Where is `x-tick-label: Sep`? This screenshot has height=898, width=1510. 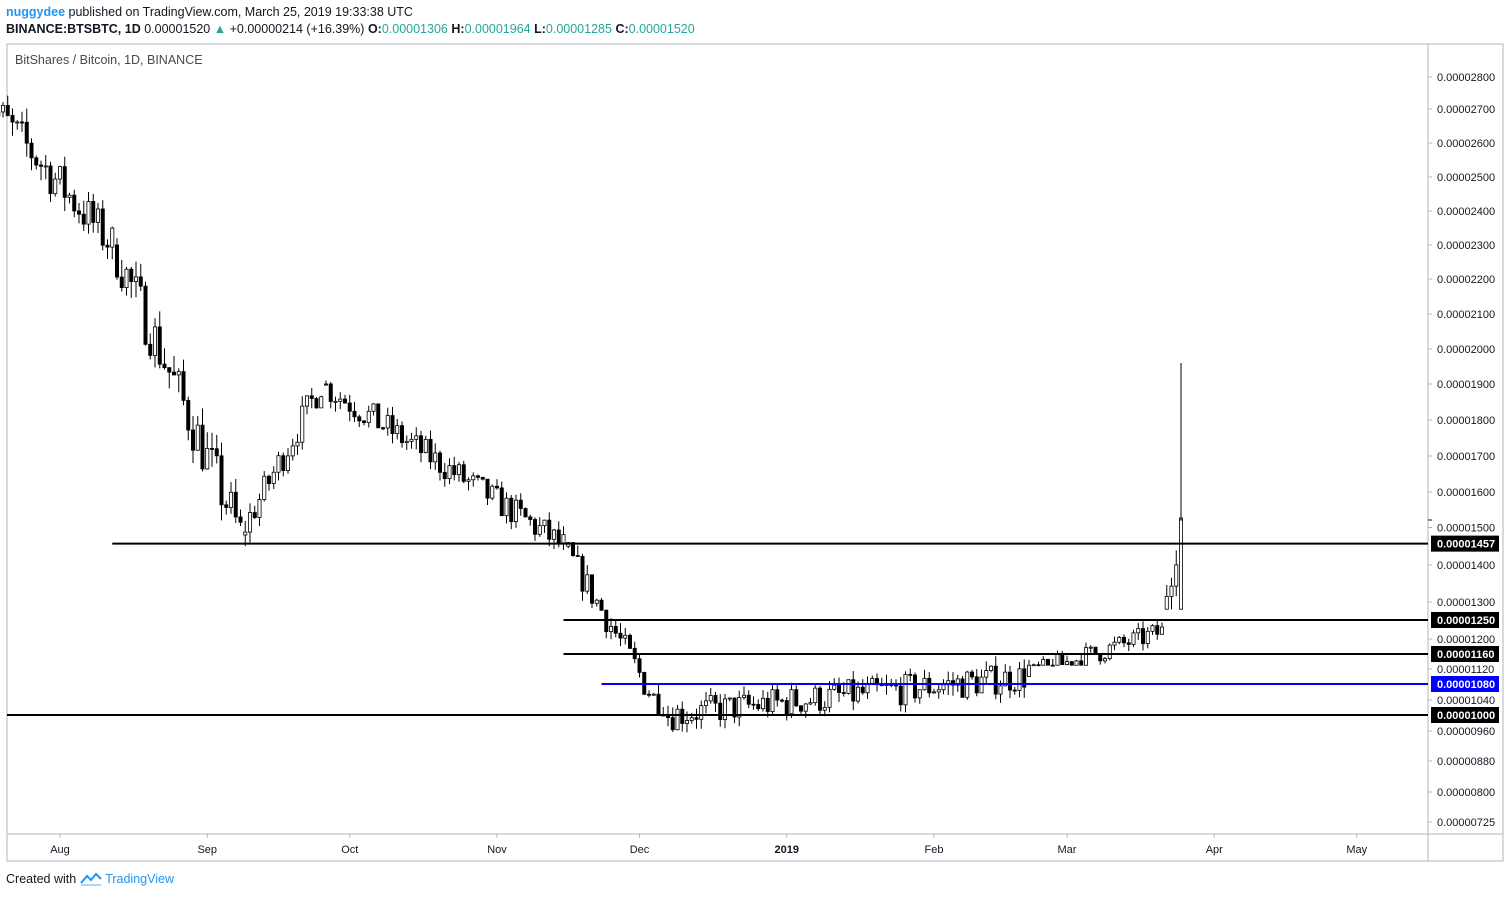
x-tick-label: Sep is located at coordinates (207, 850).